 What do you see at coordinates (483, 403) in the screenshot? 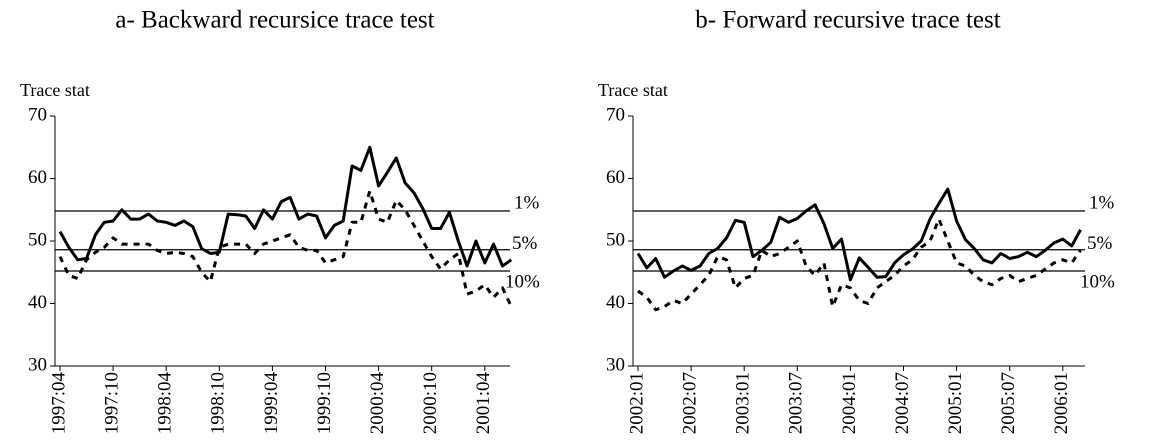
I see `x-tick-label: 2001:04` at bounding box center [483, 403].